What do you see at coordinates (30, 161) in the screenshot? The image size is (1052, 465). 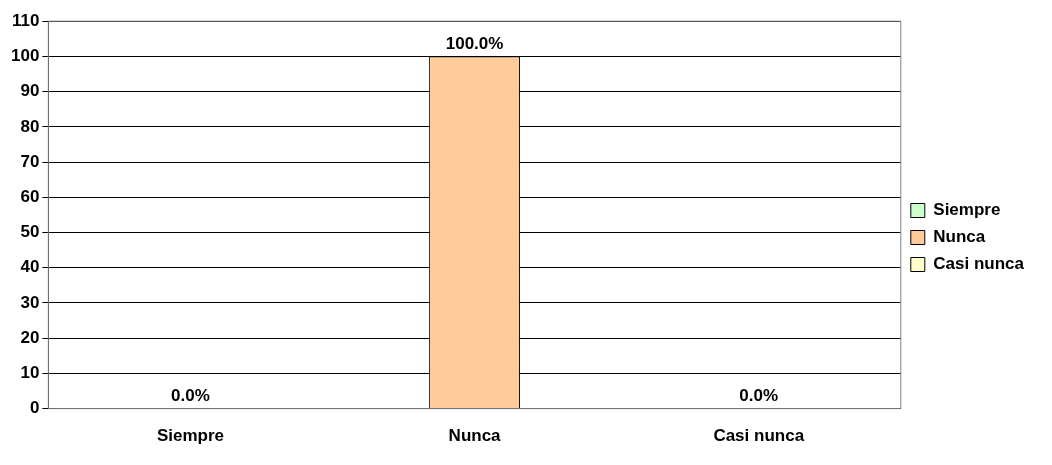 I see `y-tick-label: 70` at bounding box center [30, 161].